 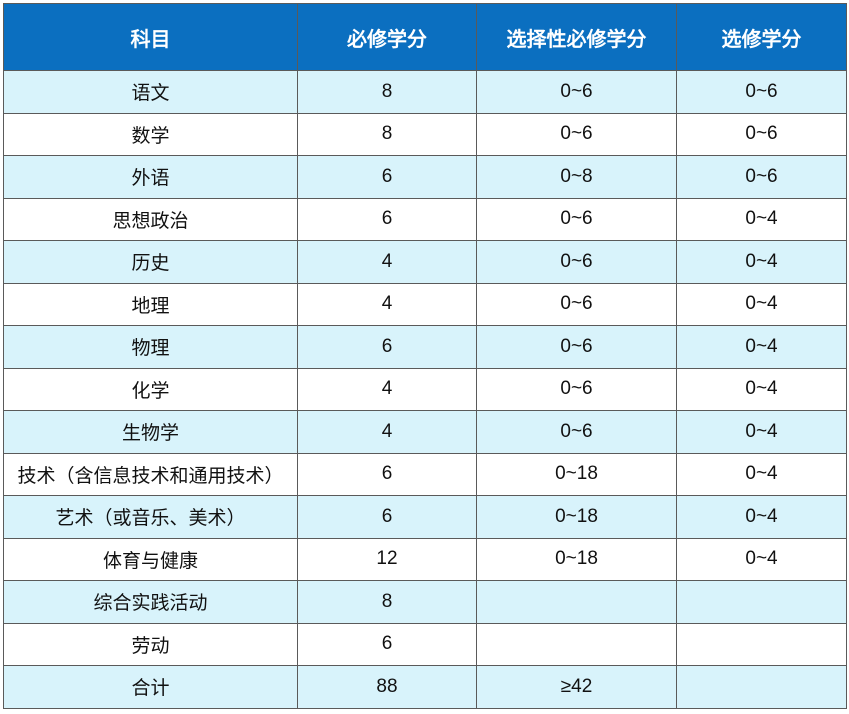 What do you see at coordinates (576, 687) in the screenshot?
I see `table-cell: ≥42` at bounding box center [576, 687].